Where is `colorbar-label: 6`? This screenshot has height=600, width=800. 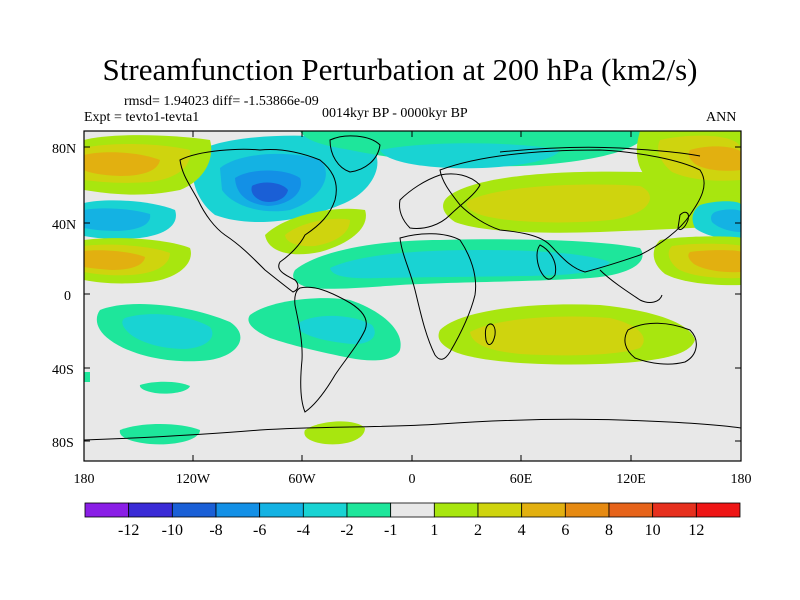 colorbar-label: 6 is located at coordinates (565, 530).